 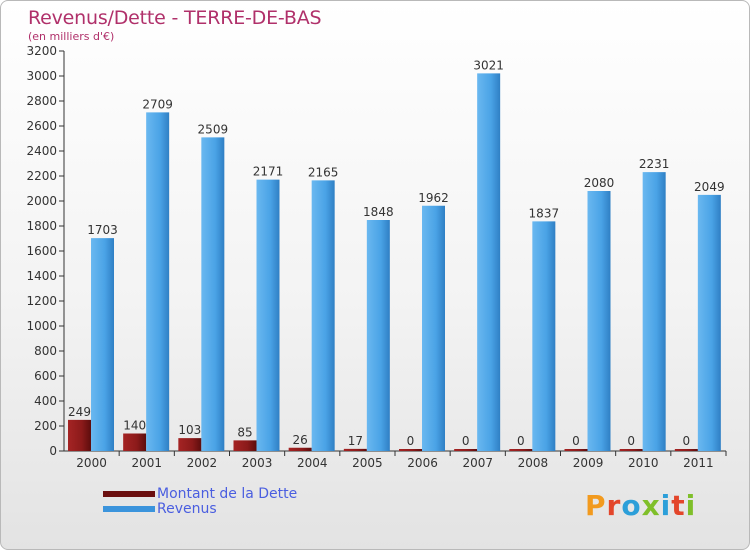 What do you see at coordinates (698, 463) in the screenshot?
I see `x-tick-label: 2011` at bounding box center [698, 463].